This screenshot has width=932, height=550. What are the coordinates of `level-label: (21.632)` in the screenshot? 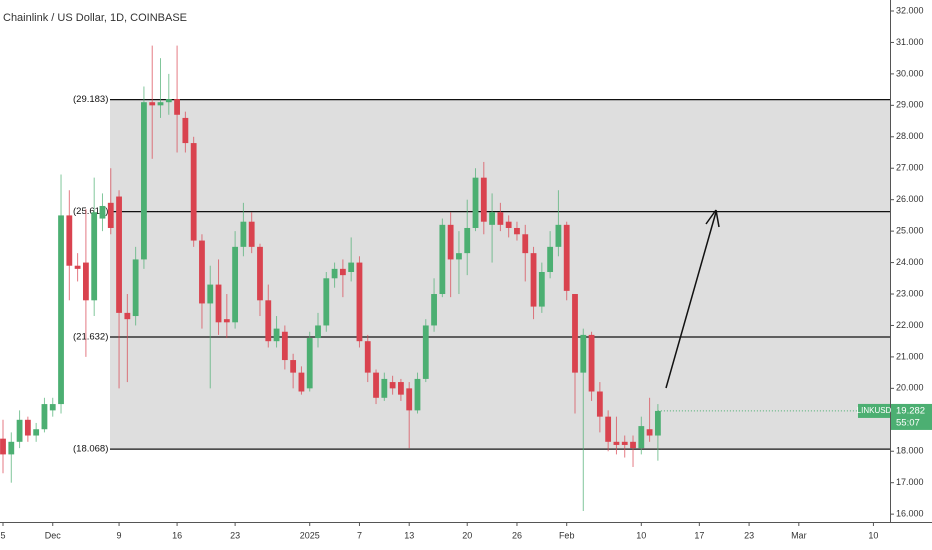 It's located at (90, 337).